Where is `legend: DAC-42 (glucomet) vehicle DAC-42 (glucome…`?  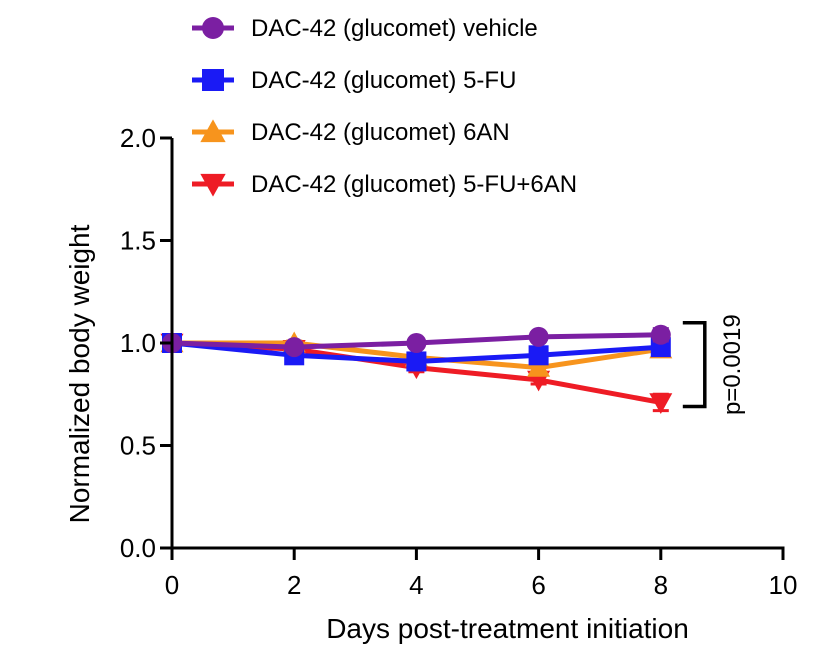 legend: DAC-42 (glucomet) vehicle DAC-42 (glucome… is located at coordinates (384, 106).